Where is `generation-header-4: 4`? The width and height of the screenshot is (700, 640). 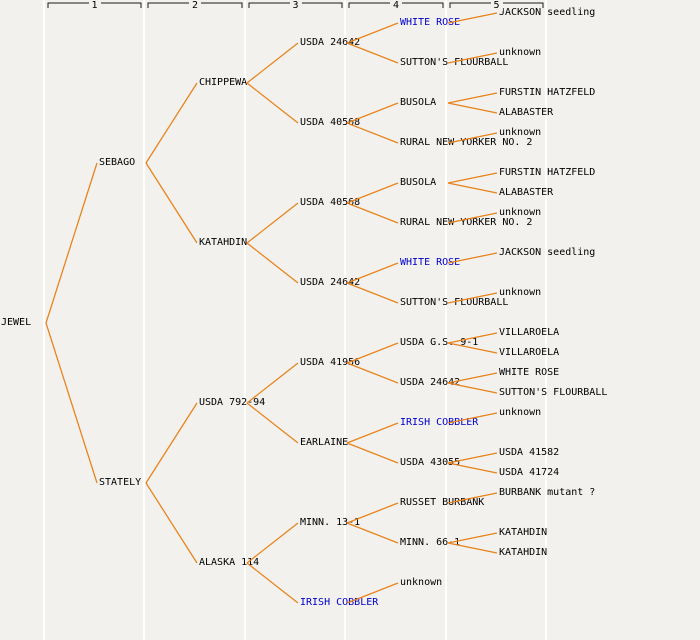 generation-header-4: 4 is located at coordinates (396, 5).